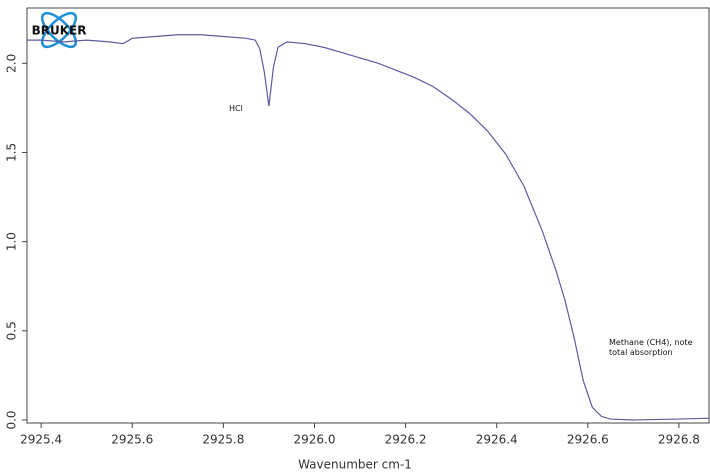  I want to click on x-tick-label: 2926.6, so click(588, 440).